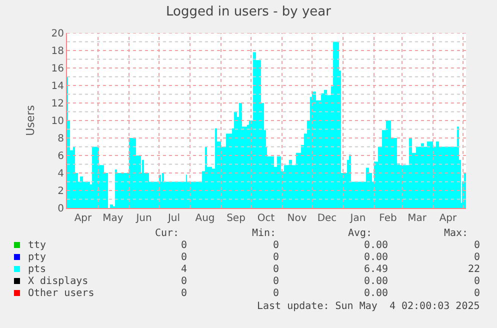  What do you see at coordinates (249, 12) in the screenshot?
I see `chart-title: Logged in users - by year` at bounding box center [249, 12].